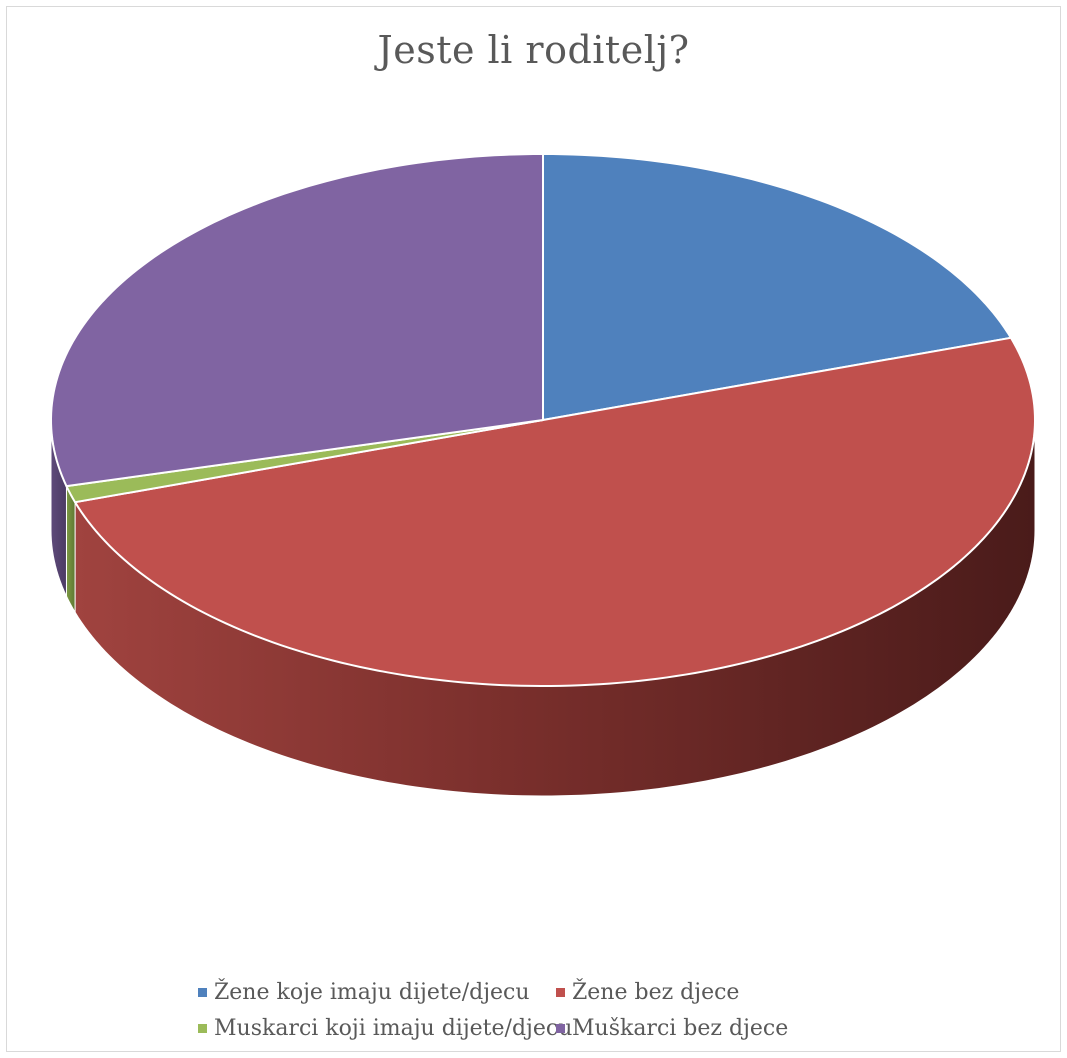  I want to click on legend-item-2: Muskarci koji imaju dijete/djecu, so click(385, 1028).